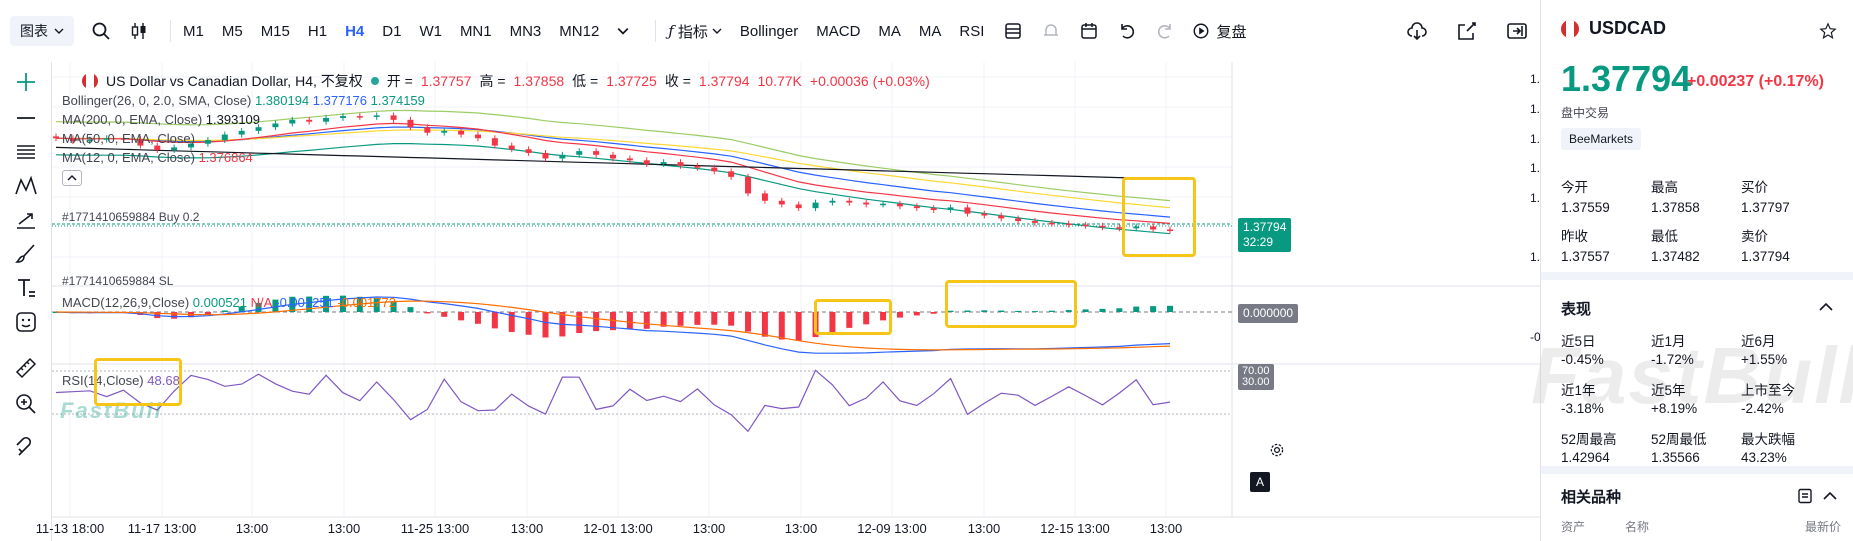 This screenshot has width=1853, height=541. What do you see at coordinates (232, 31) in the screenshot?
I see `timeframe-m5: M5` at bounding box center [232, 31].